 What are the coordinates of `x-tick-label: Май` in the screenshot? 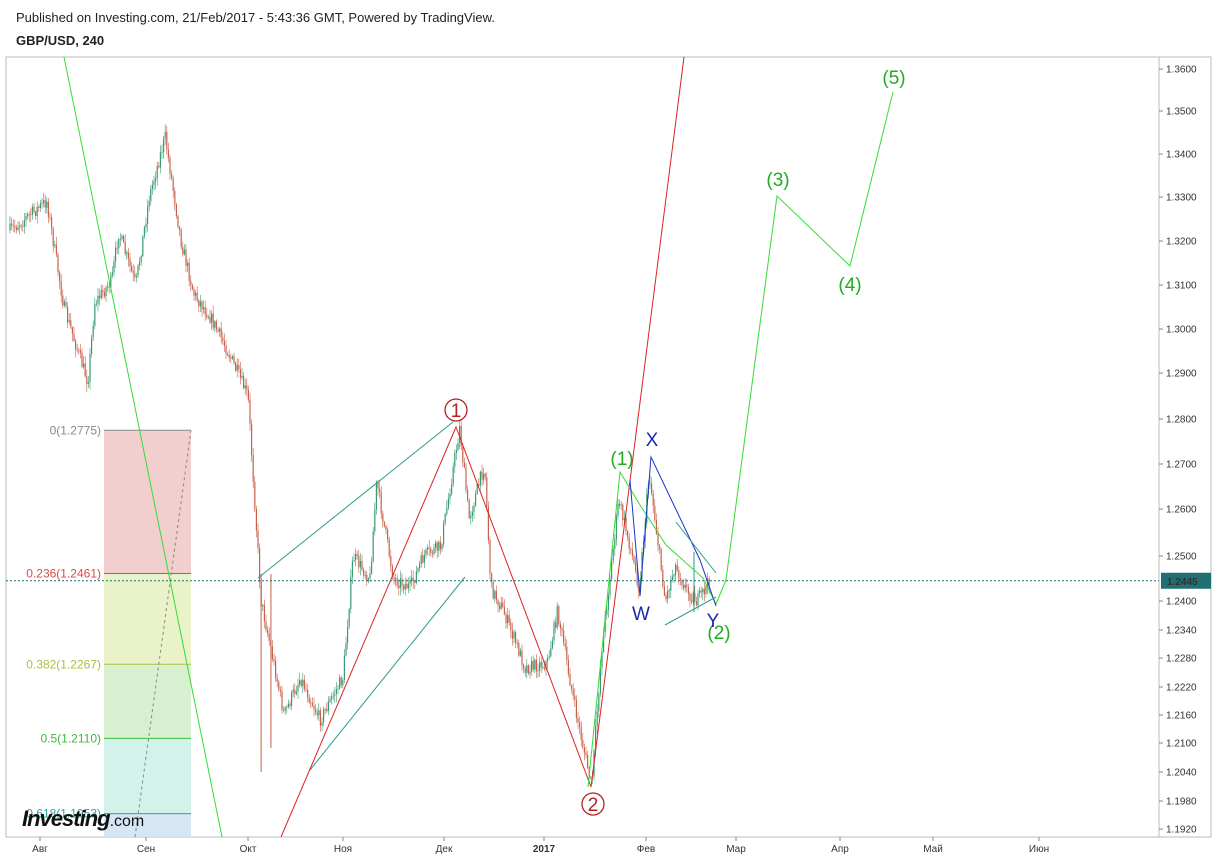 It's located at (933, 849).